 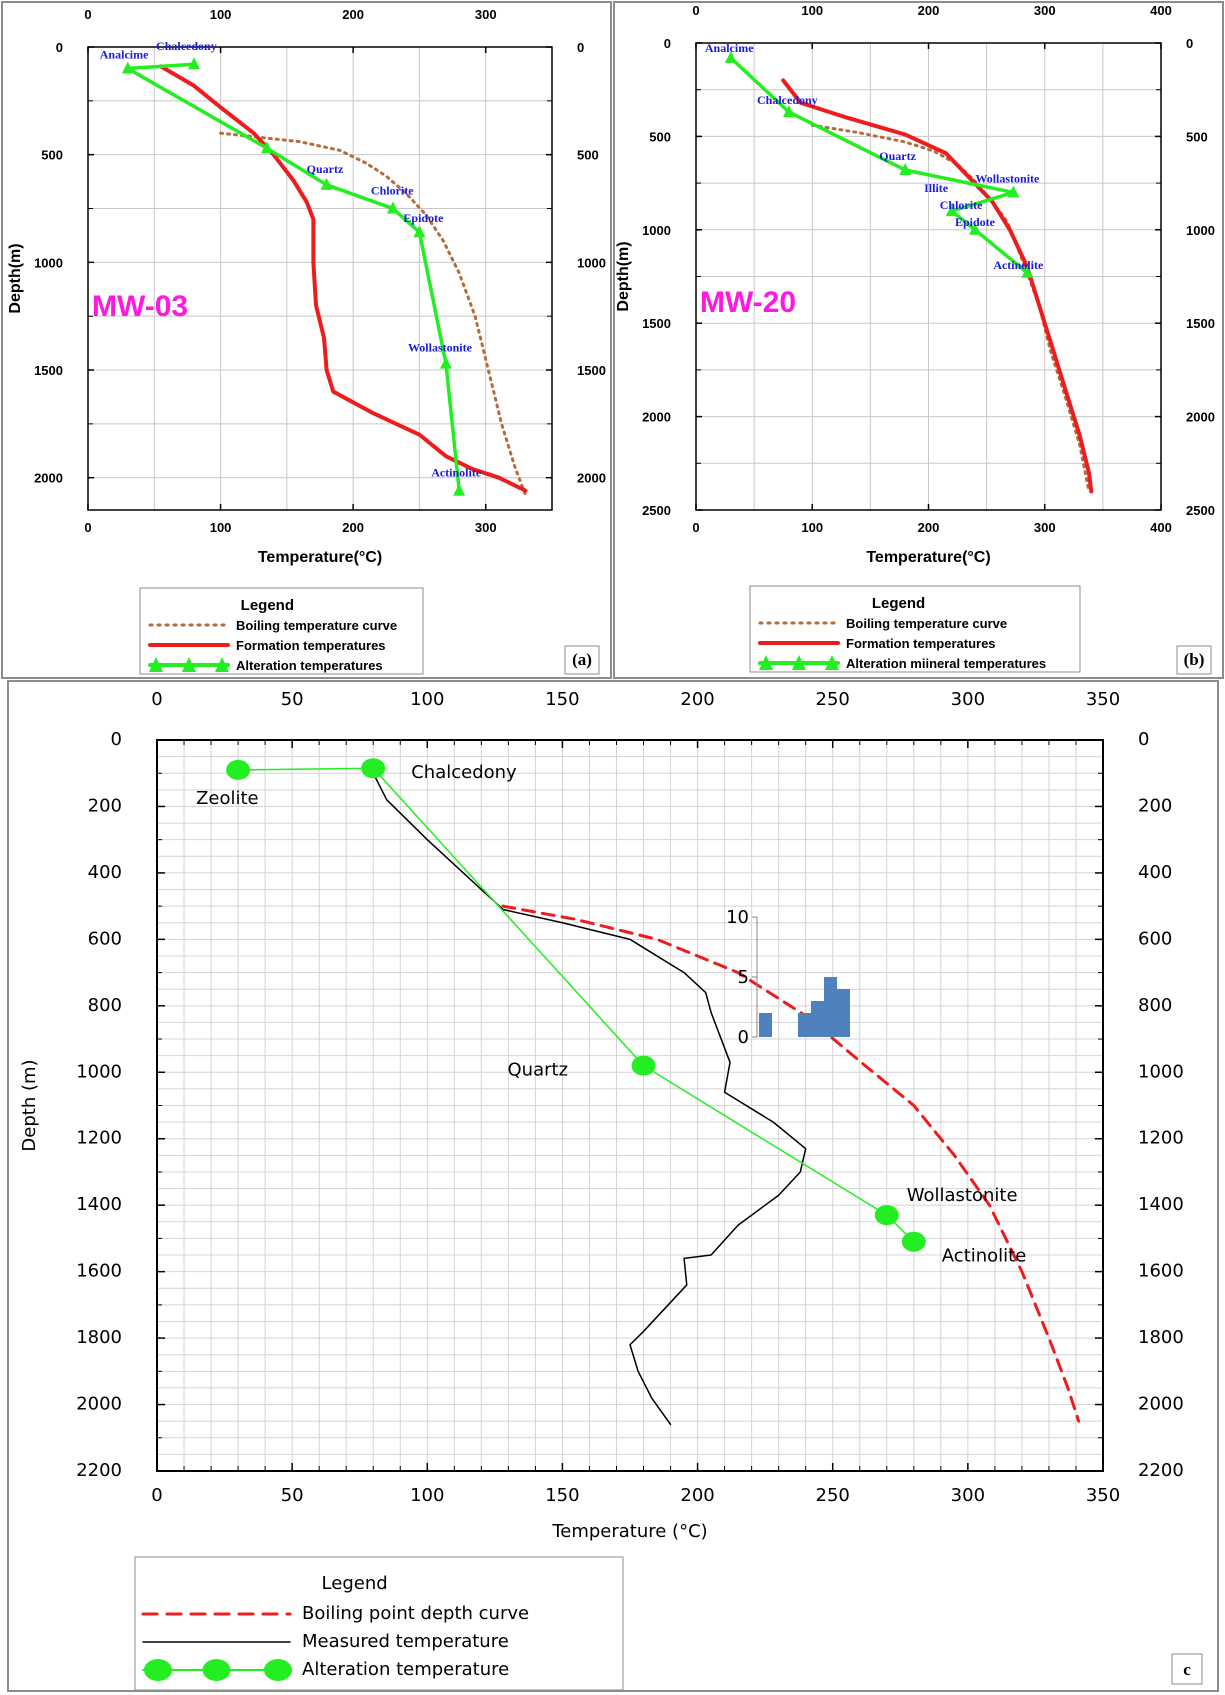 What do you see at coordinates (293, 277) in the screenshot?
I see `alteration-temperature-line` at bounding box center [293, 277].